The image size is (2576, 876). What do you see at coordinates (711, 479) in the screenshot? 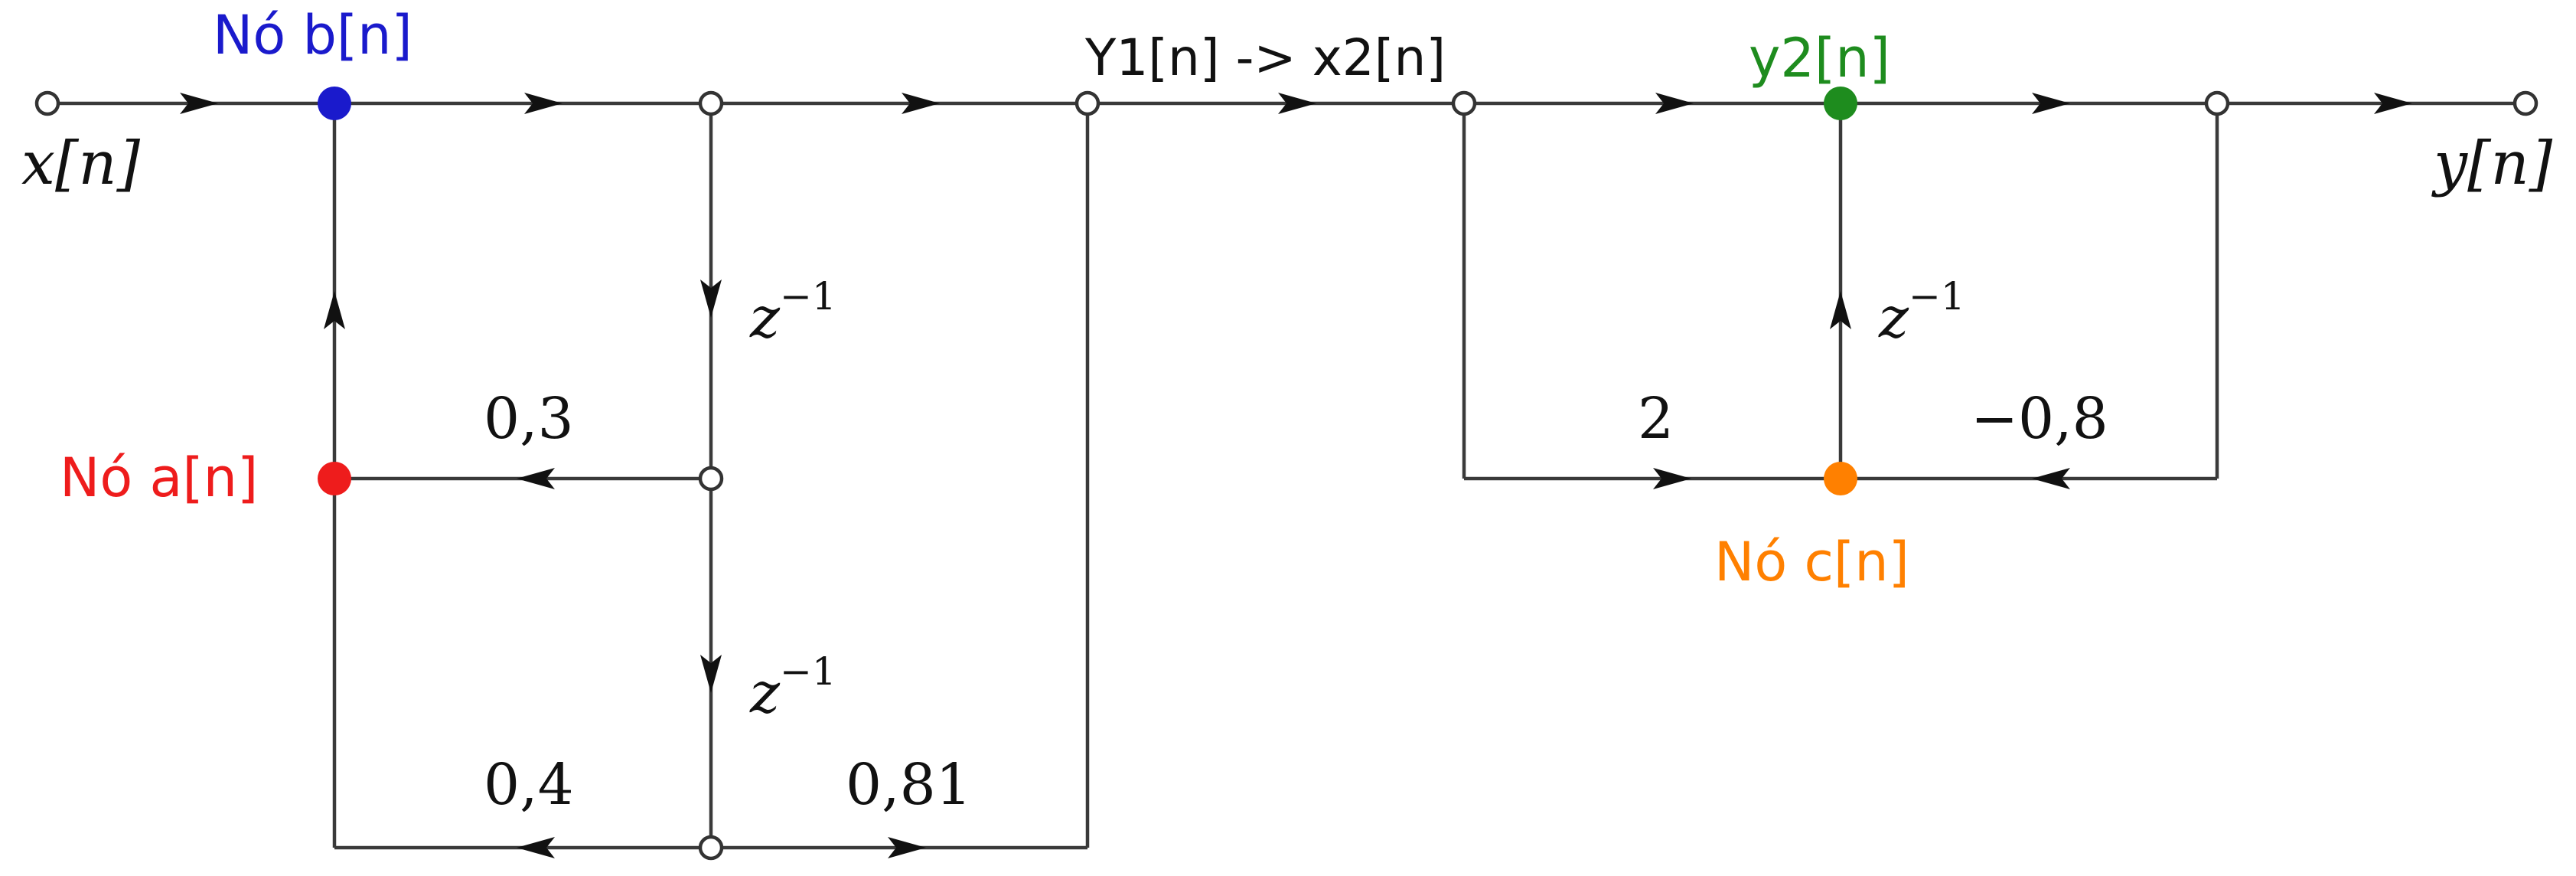
I see `node-delay-mid` at bounding box center [711, 479].